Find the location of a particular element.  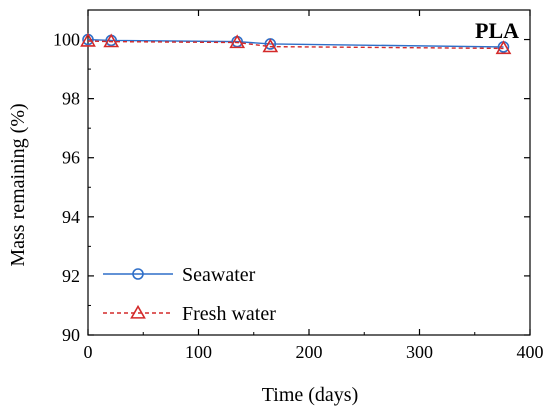

legend: Seawater Fresh water is located at coordinates (189, 294).